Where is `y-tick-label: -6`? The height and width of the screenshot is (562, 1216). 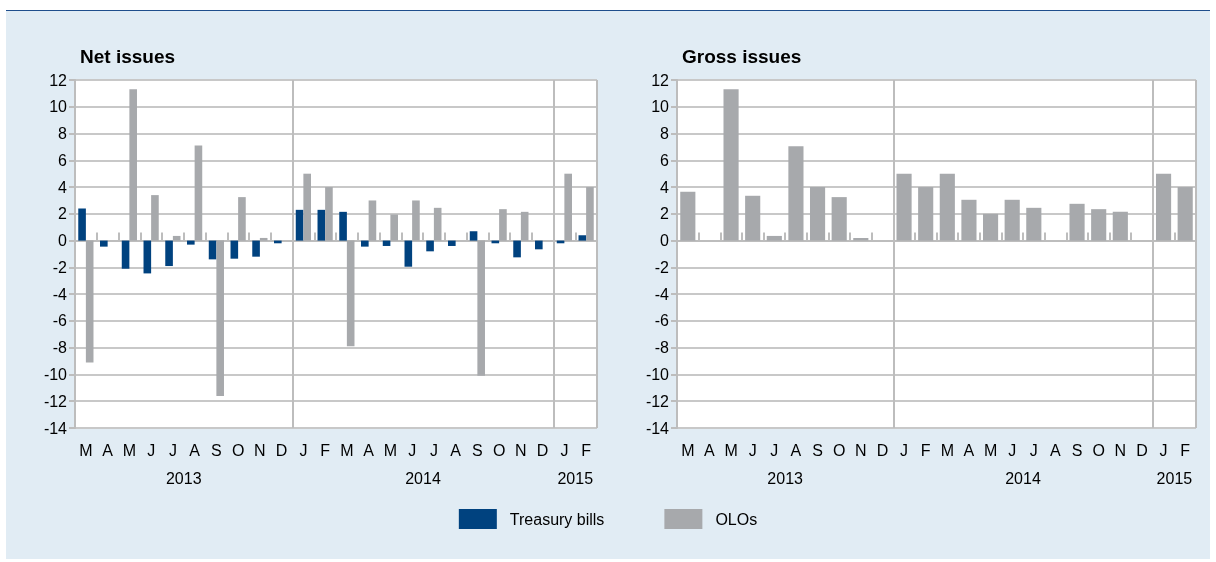
y-tick-label: -6 is located at coordinates (60, 321).